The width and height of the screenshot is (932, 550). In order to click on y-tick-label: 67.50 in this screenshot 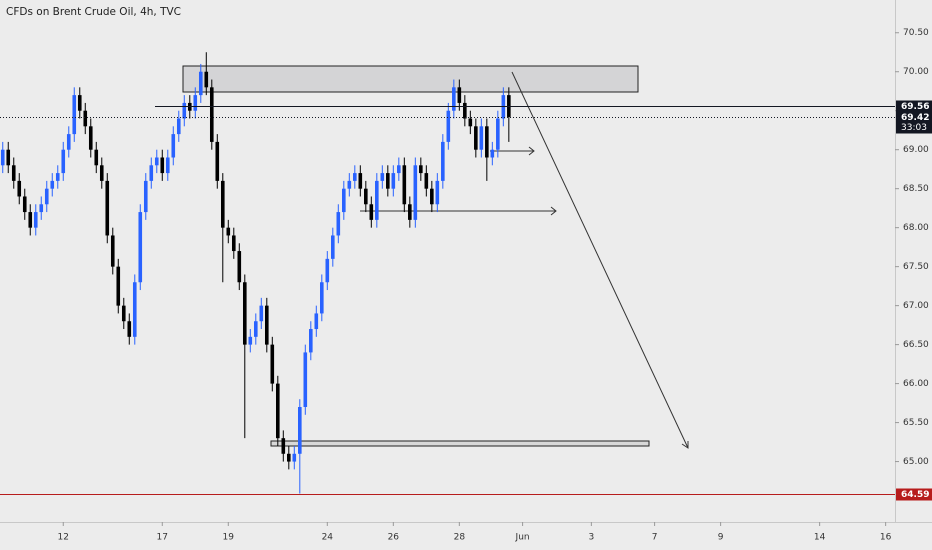, I will do `click(916, 267)`.